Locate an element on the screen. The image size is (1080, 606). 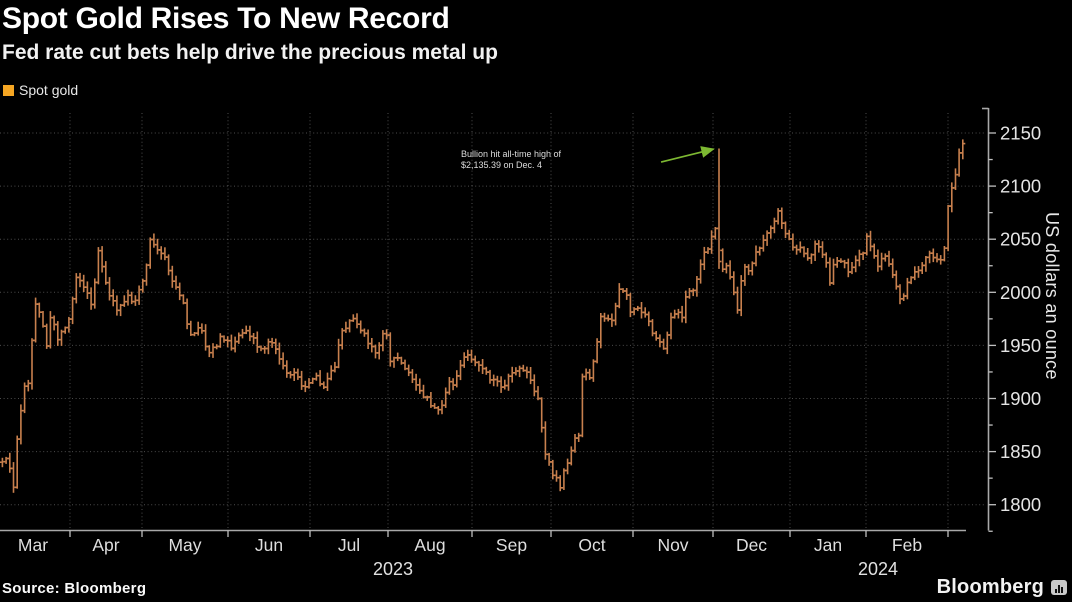
x-tick-label: Oct is located at coordinates (591, 545).